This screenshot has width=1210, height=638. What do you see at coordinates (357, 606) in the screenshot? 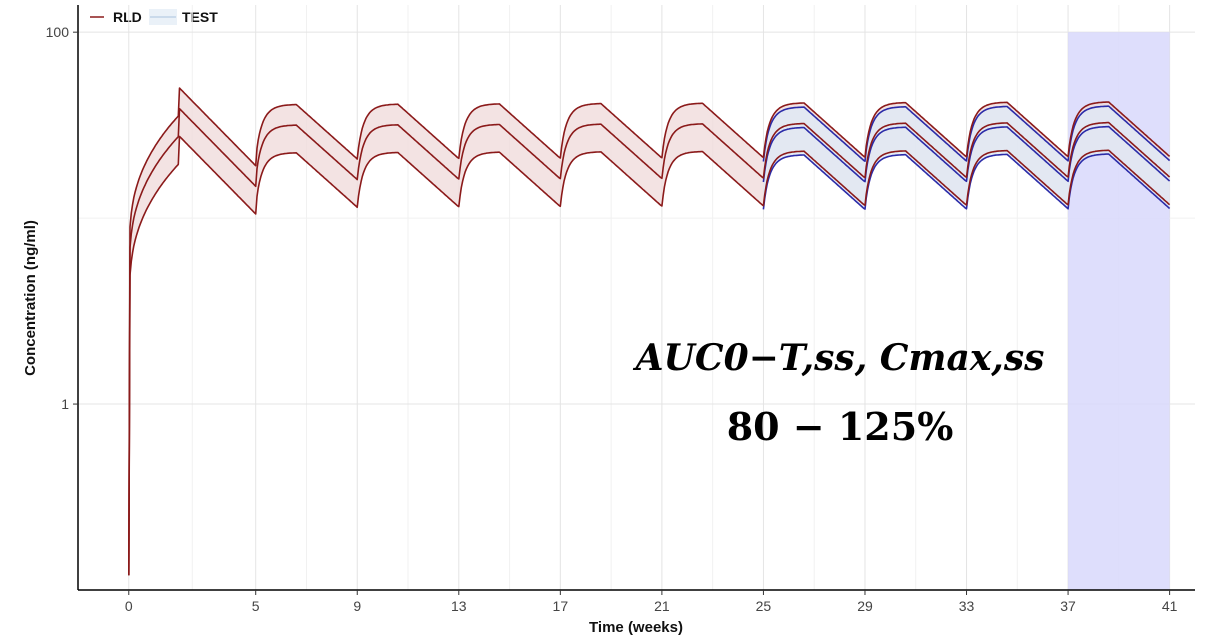
I see `x-tick-label: 9` at bounding box center [357, 606].